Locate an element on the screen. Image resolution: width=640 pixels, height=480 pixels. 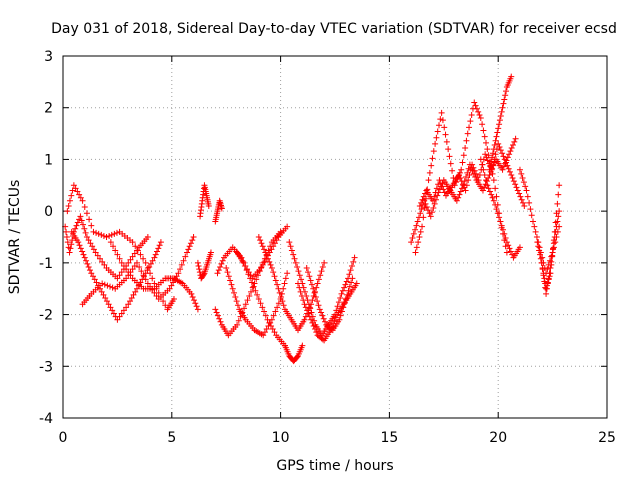
y-tick-label: -1 is located at coordinates (46, 264).